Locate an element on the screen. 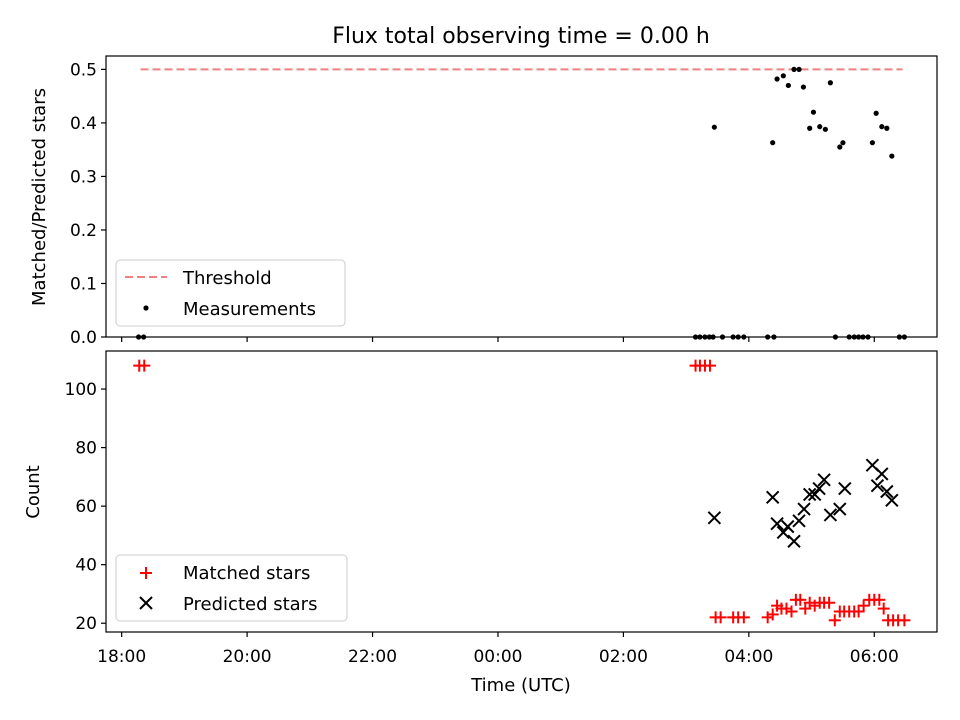 Image resolution: width=960 pixels, height=720 pixels. bottom-xtick-label: 20:00 is located at coordinates (247, 657).